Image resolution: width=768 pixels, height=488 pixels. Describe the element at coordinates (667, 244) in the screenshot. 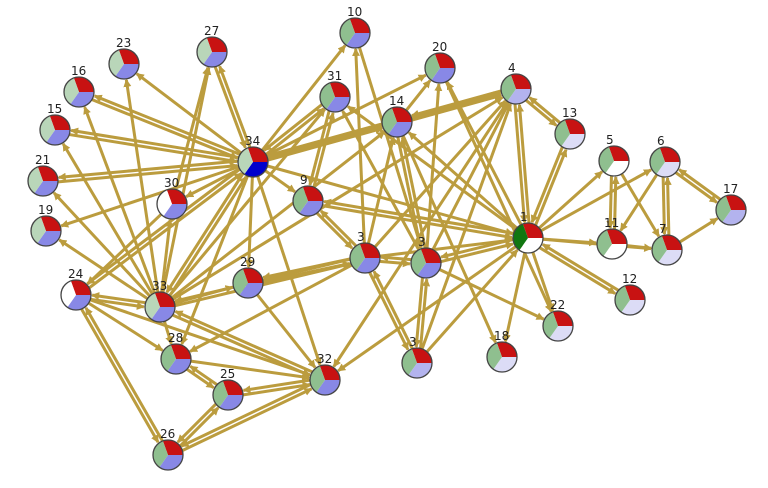

I see `node-7: 7` at that location.